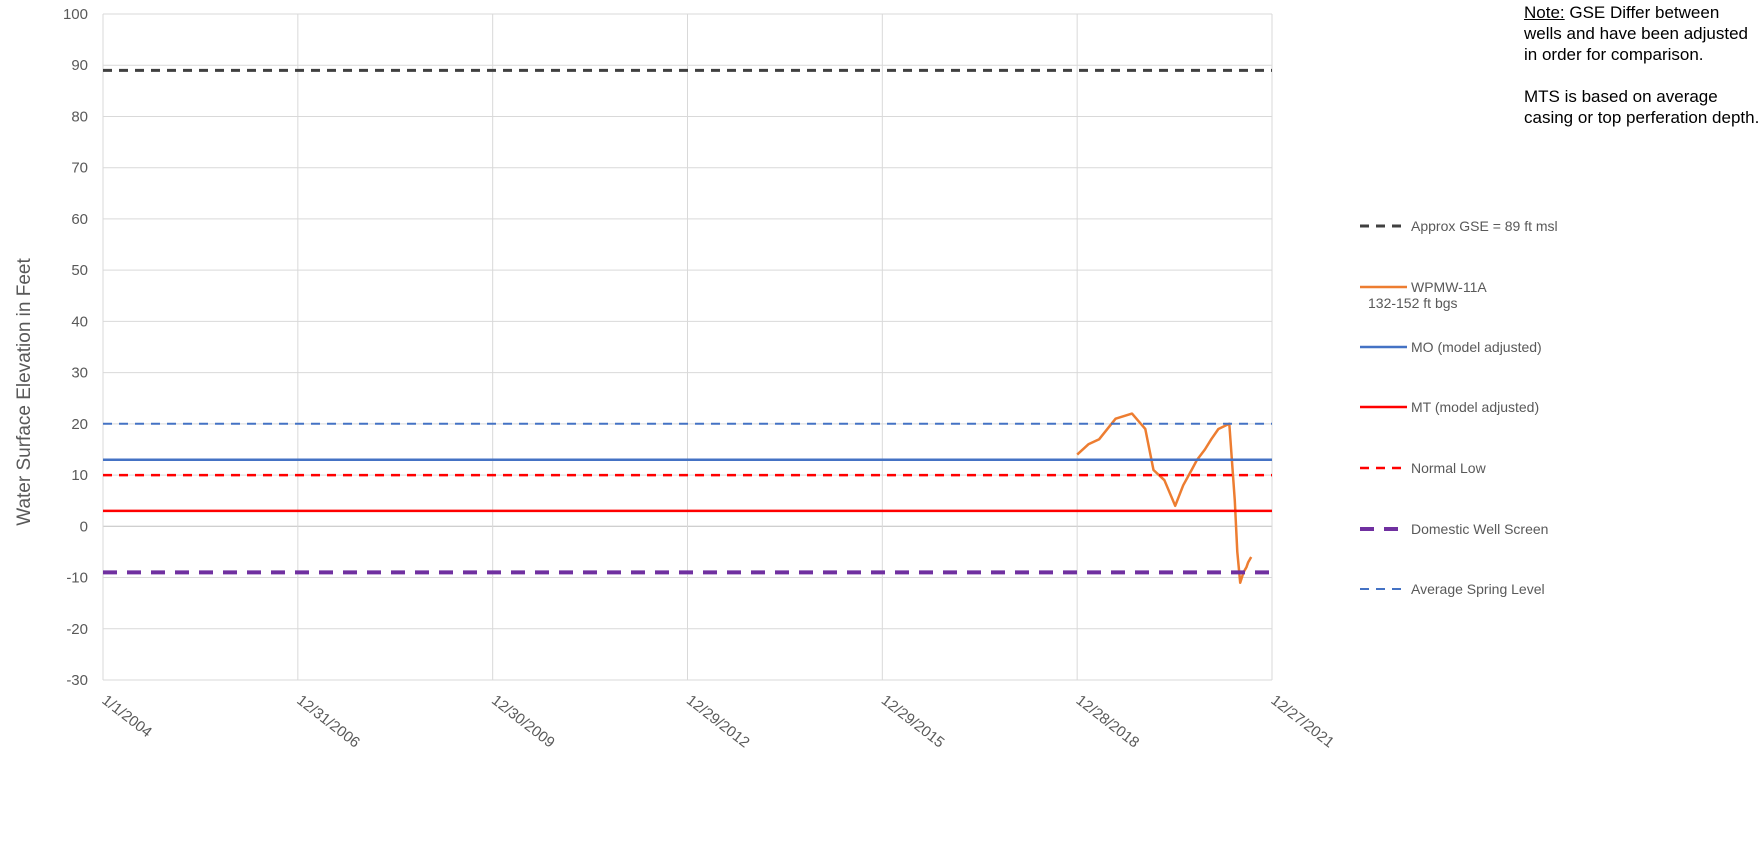  Describe the element at coordinates (75, 14) in the screenshot. I see `y-tick-label: 100` at that location.